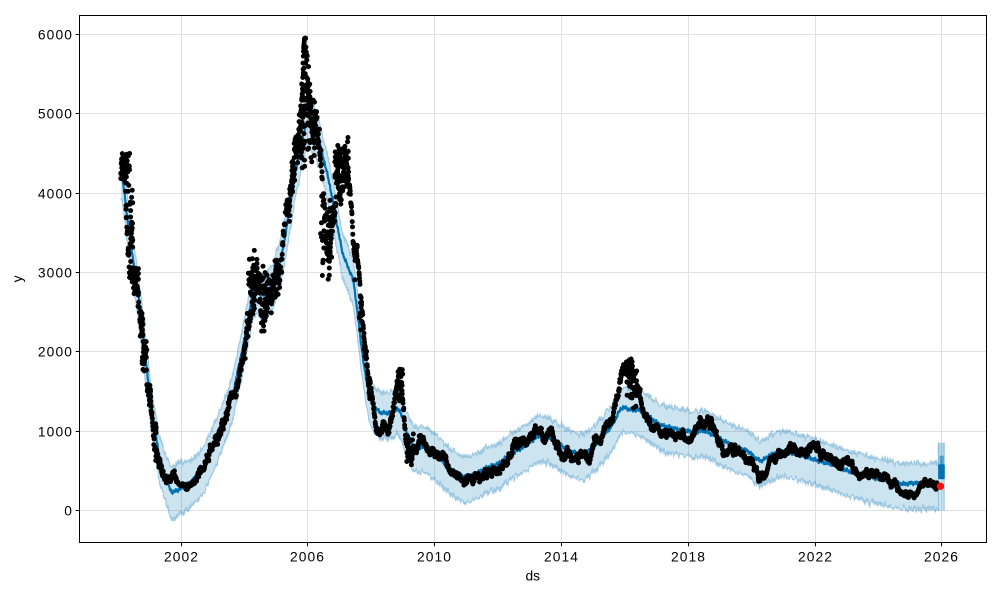 The image size is (1000, 605). What do you see at coordinates (68, 510) in the screenshot?
I see `svg-text: 0` at bounding box center [68, 510].